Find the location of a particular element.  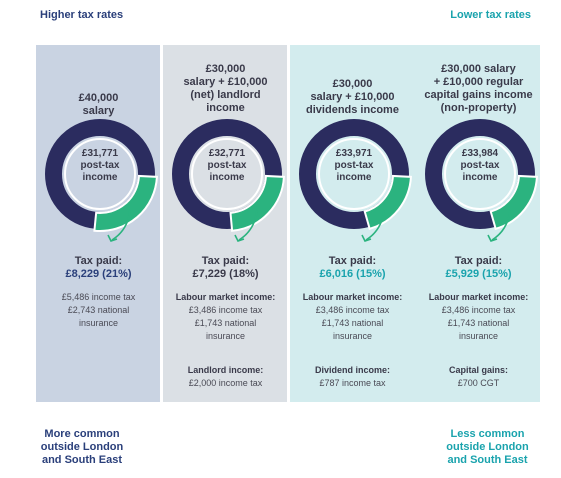

scenario-heading-line: capital gains income is located at coordinates (478, 95).